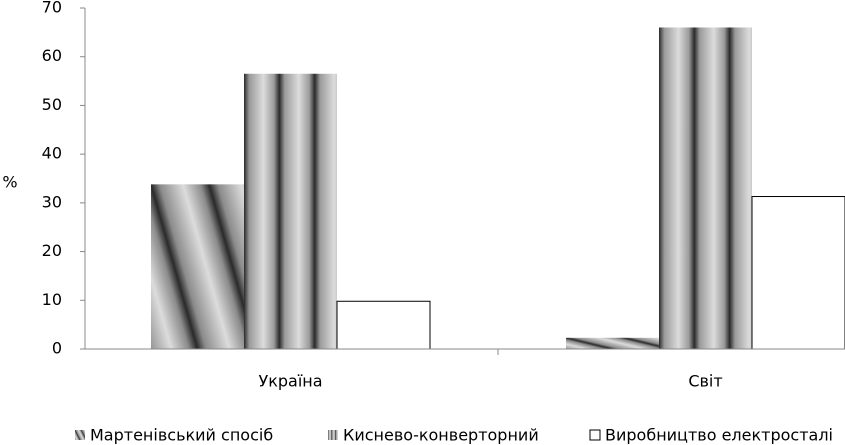 The height and width of the screenshot is (445, 845). I want to click on y-tick-label: 30, so click(52, 201).